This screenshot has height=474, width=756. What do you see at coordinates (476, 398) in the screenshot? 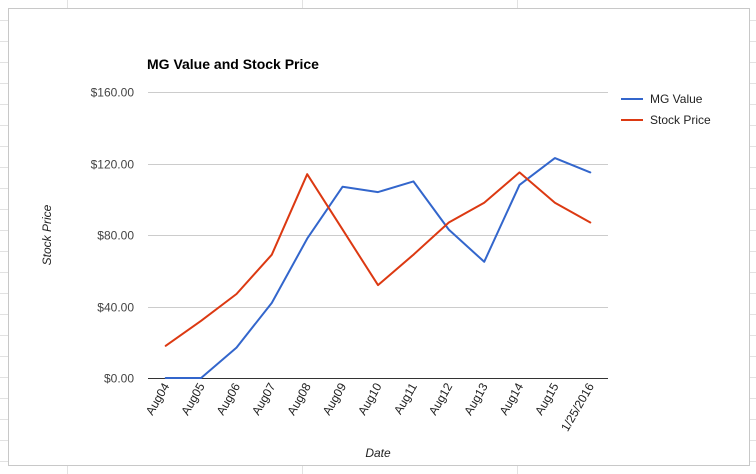
I see `x-tick-label: Aug13` at bounding box center [476, 398].